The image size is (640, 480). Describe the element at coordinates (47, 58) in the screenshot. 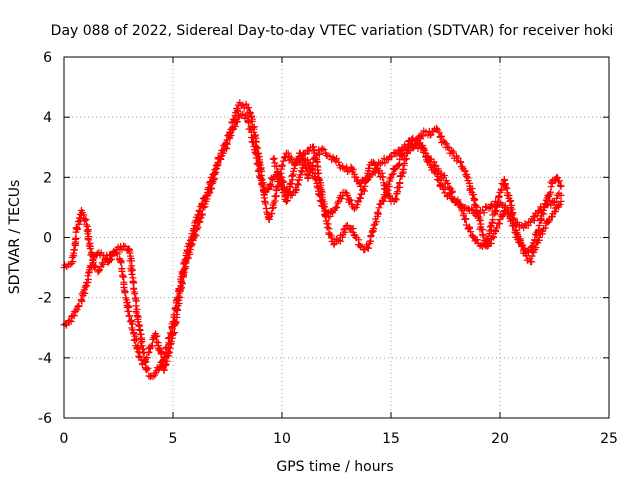

I see `y-tick-label: 6` at that location.